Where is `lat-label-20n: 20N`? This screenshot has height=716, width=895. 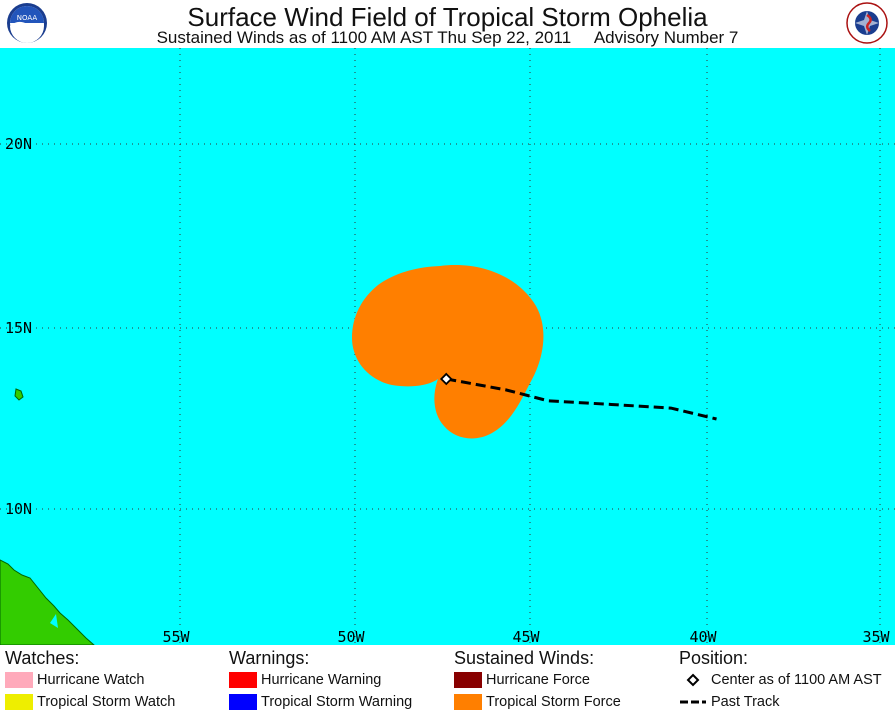
lat-label-20n: 20N is located at coordinates (18, 144).